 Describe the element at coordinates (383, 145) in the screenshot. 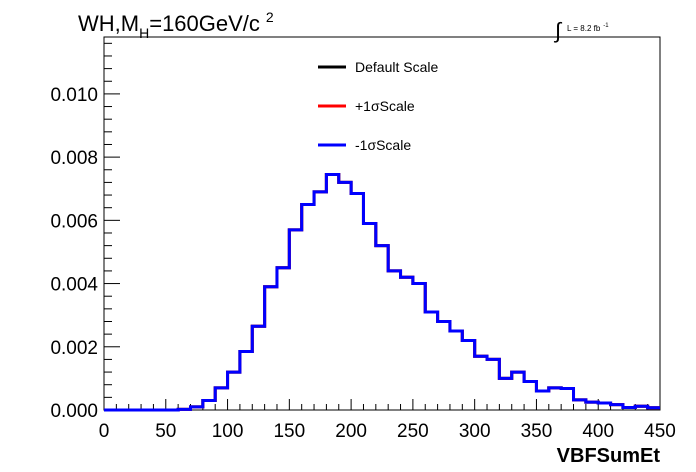

I see `legend-label-2: -1σScale` at that location.